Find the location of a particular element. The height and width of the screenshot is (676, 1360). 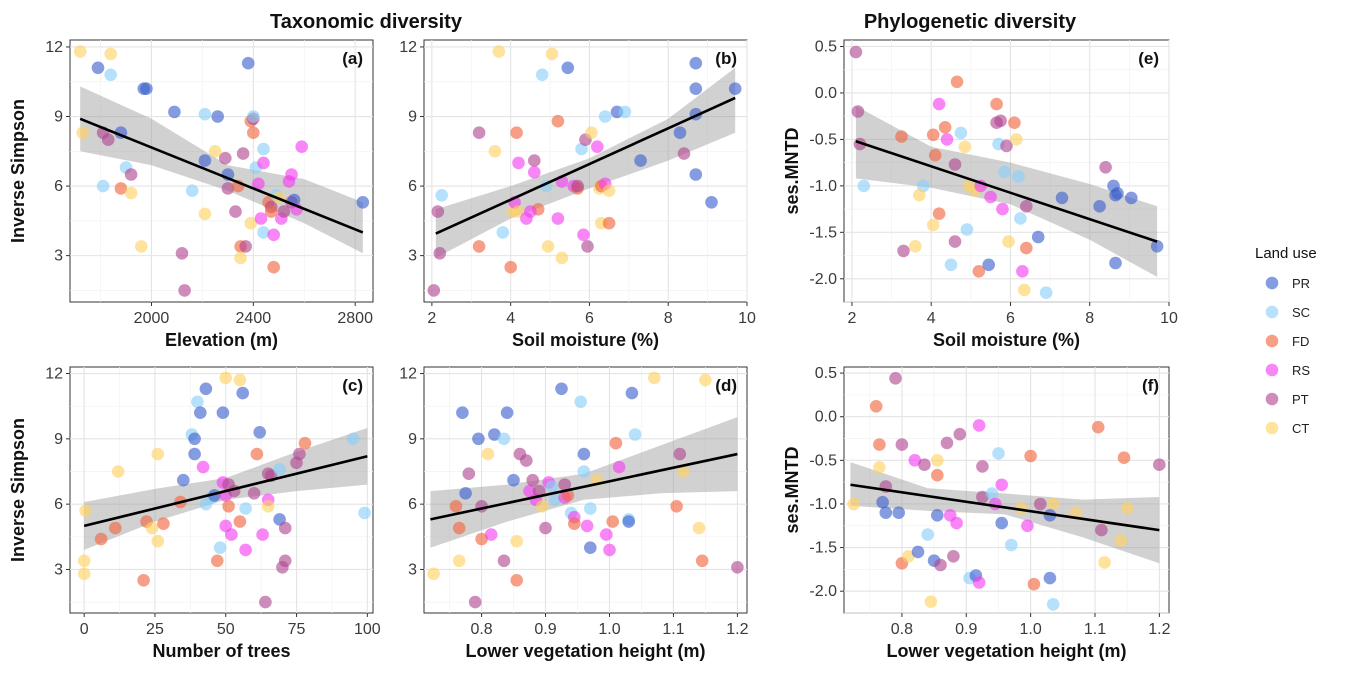

x-tick-label: 2400 is located at coordinates (254, 318).